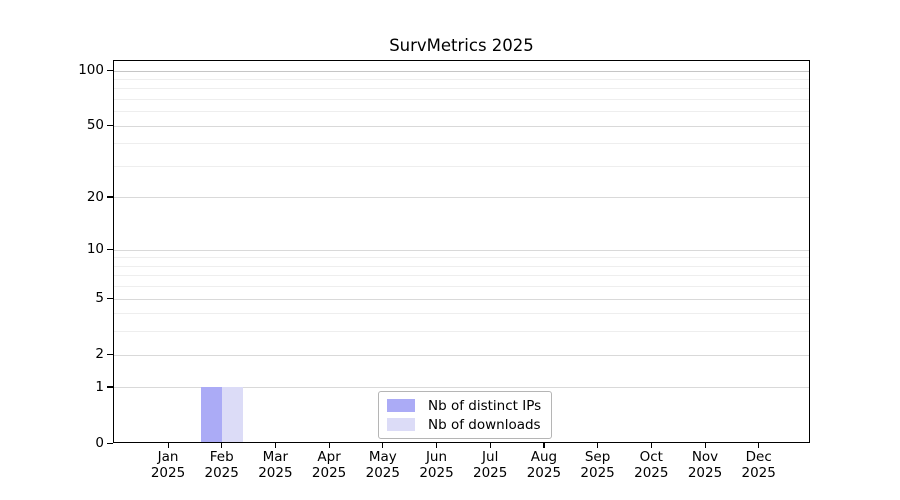 The image size is (900, 500). I want to click on x-tick-label: Feb 2025, so click(221, 465).